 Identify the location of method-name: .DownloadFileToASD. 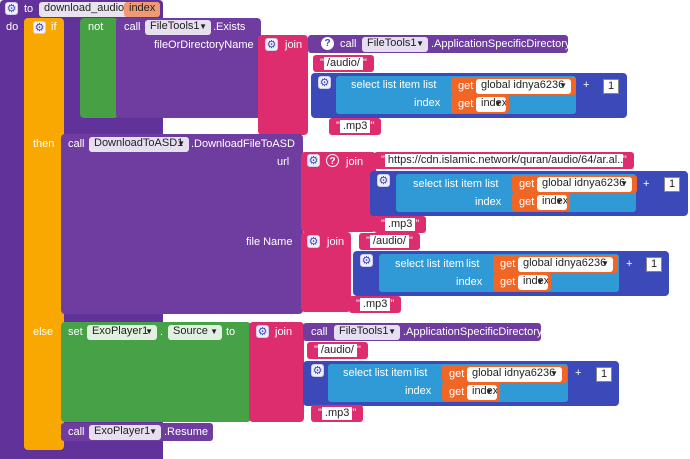
(243, 144).